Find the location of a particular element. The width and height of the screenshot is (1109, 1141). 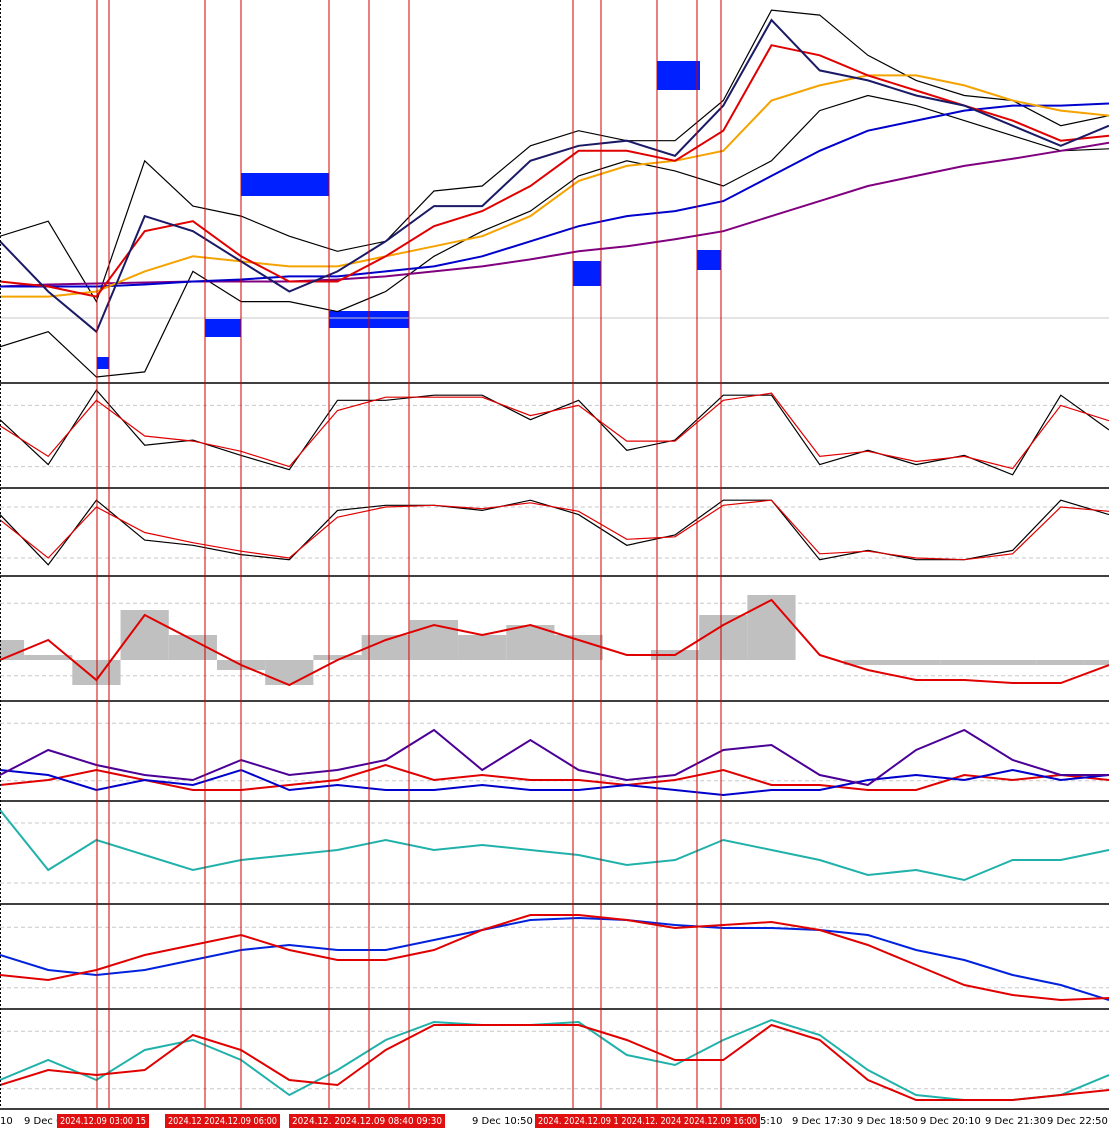

time-label: 9 Dec 20:10 is located at coordinates (950, 1121).